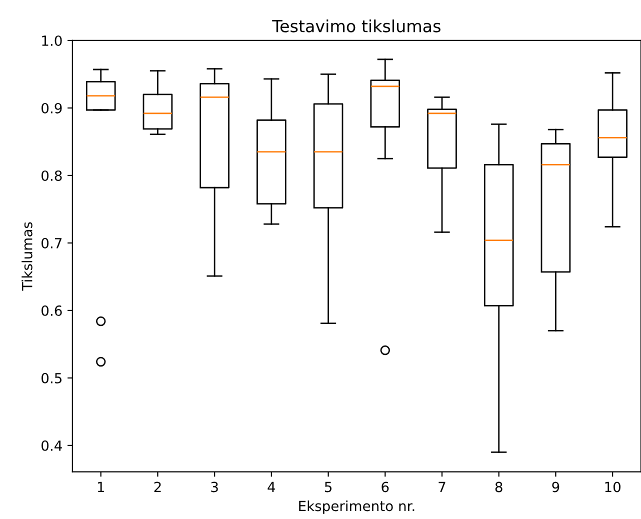  What do you see at coordinates (52, 310) in the screenshot?
I see `y-tick-label: 0.6` at bounding box center [52, 310].